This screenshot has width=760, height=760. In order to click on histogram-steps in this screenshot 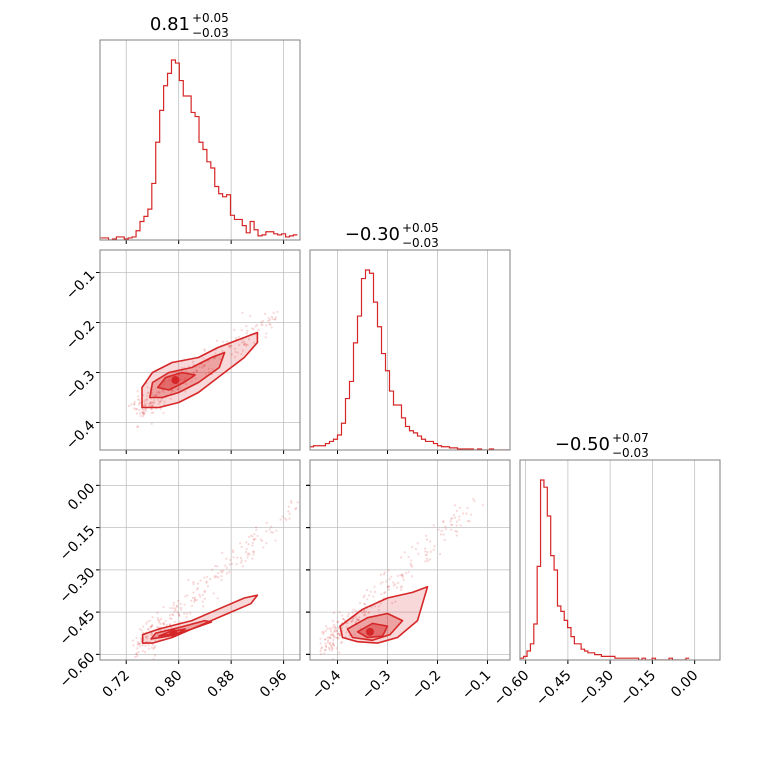, I will do `click(199, 149)`.